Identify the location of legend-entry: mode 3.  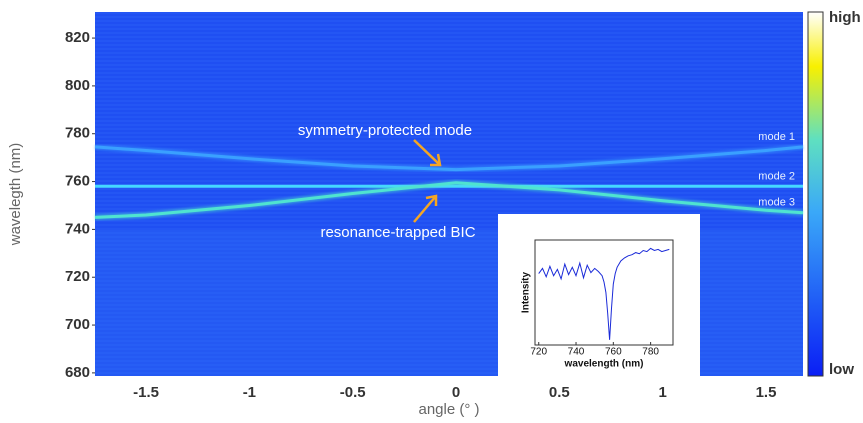
(776, 203).